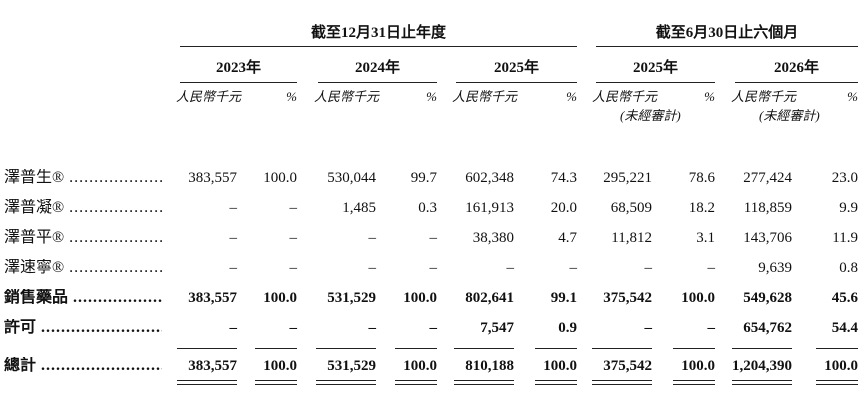  I want to click on cell: 1,485, so click(359, 208).